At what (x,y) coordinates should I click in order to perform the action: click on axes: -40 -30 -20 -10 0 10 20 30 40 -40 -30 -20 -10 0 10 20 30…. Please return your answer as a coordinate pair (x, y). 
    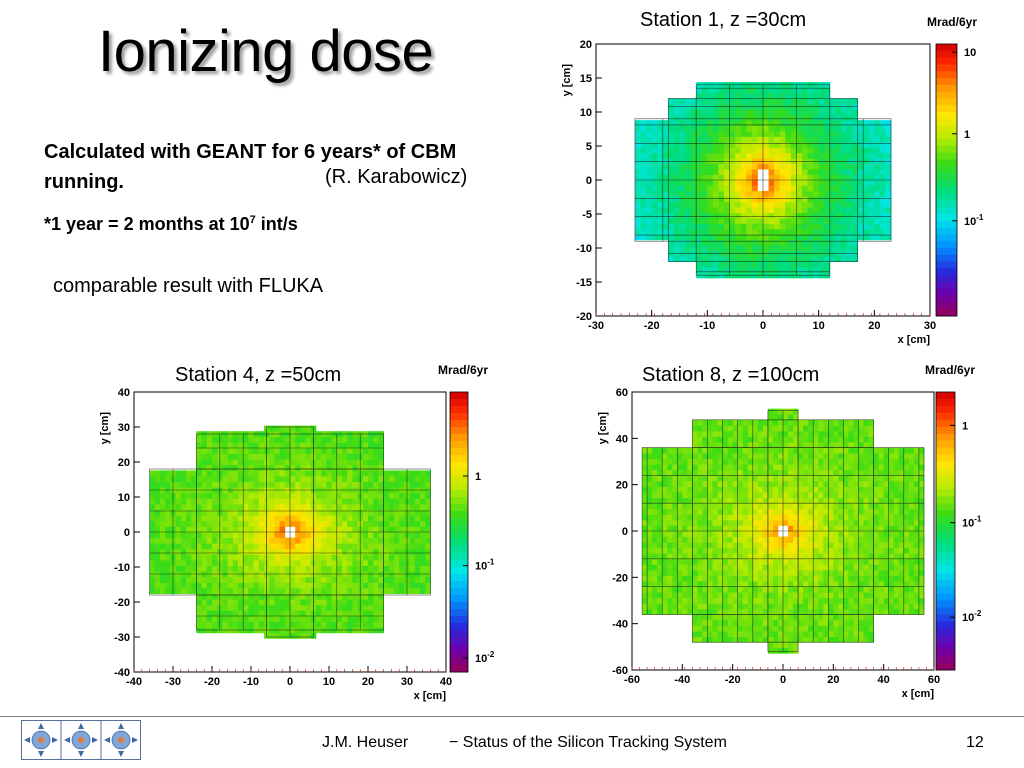
    Looking at the image, I should click on (275, 544).